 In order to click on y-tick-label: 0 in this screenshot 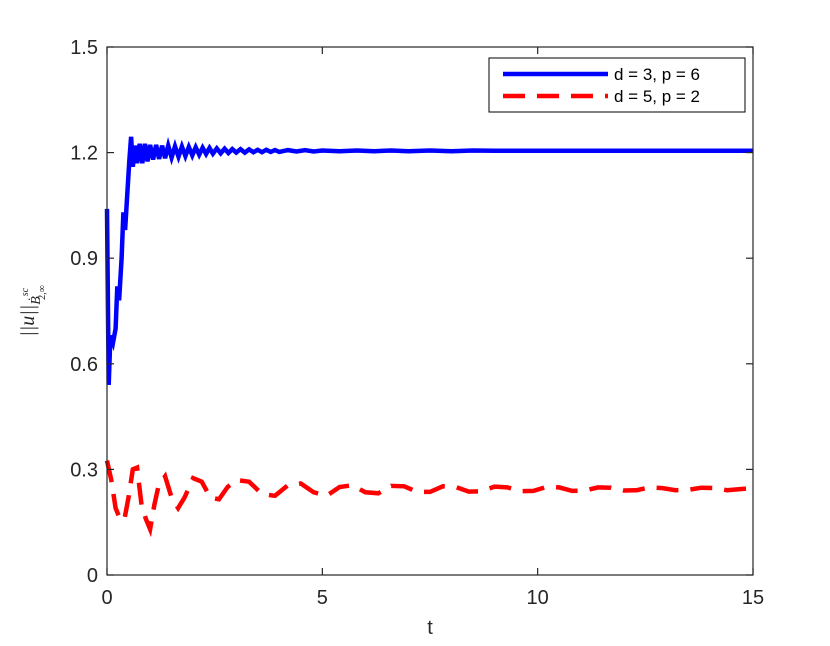, I will do `click(92, 576)`.